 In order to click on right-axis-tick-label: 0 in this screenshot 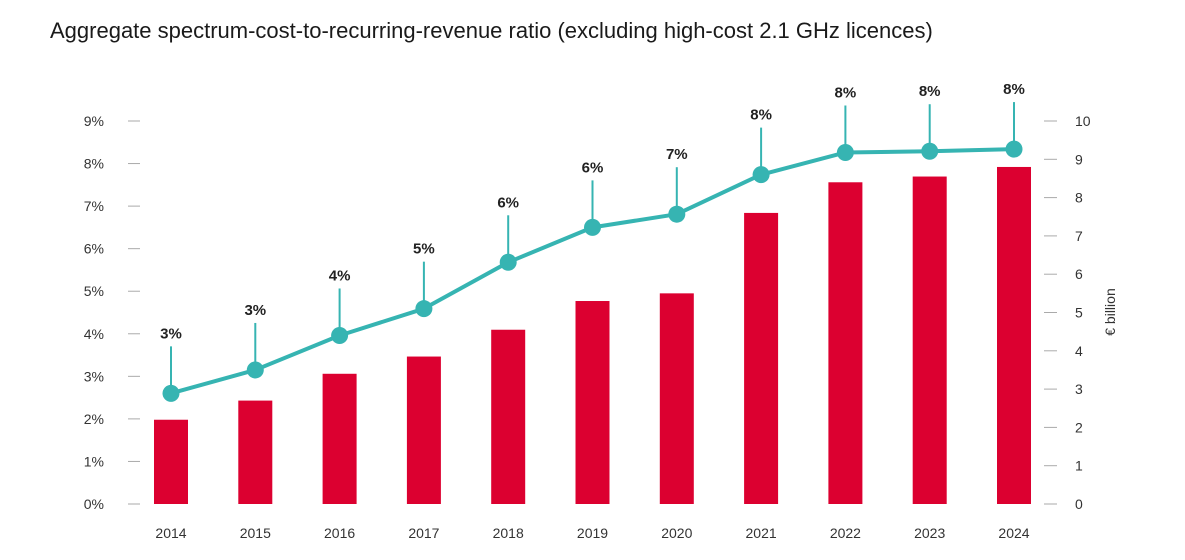, I will do `click(1079, 504)`.